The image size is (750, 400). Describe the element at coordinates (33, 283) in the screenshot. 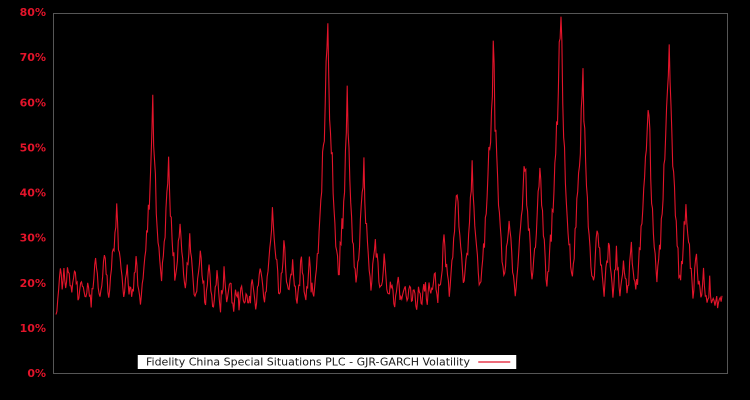

I see `y-tick-20: 20%` at that location.